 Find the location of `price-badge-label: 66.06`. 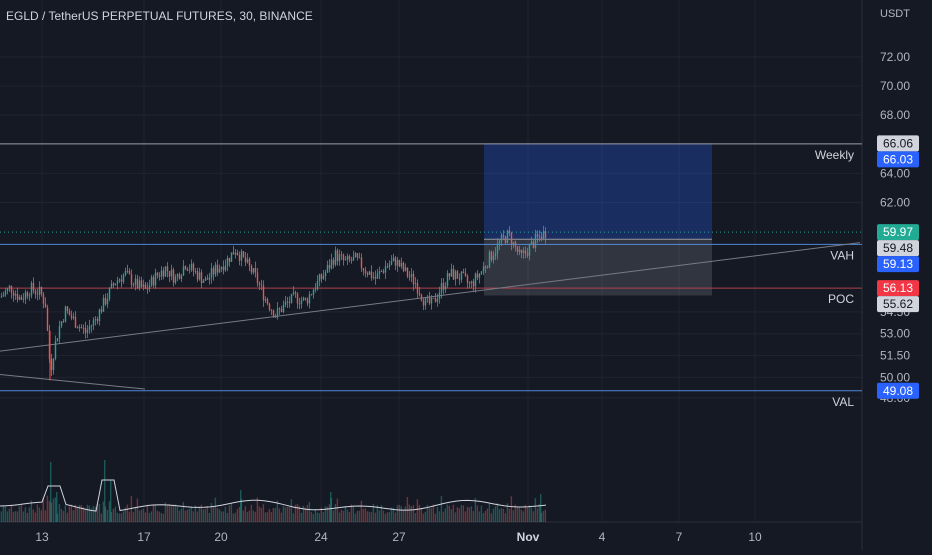

price-badge-label: 66.06 is located at coordinates (898, 143).